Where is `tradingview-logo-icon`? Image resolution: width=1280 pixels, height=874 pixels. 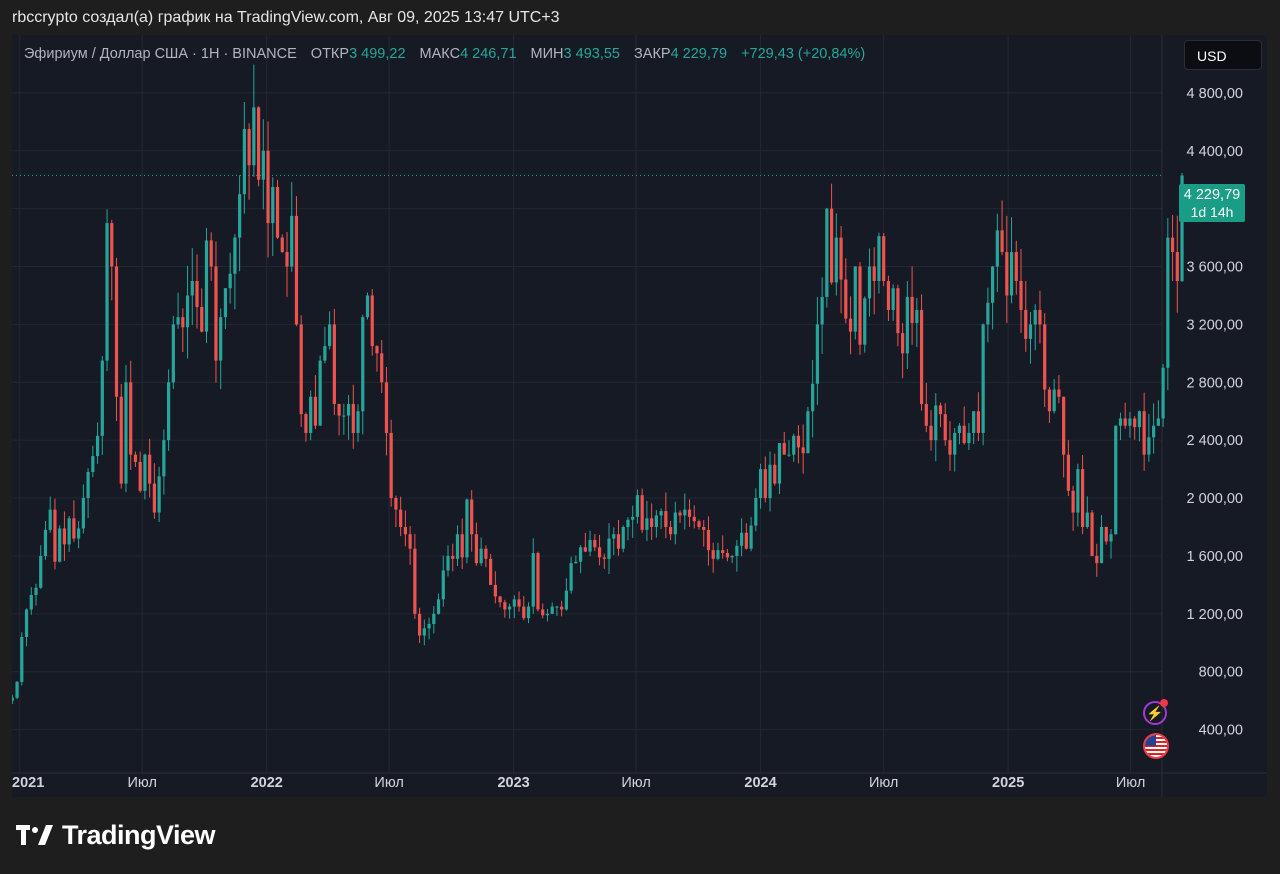
tradingview-logo-icon is located at coordinates (34, 835).